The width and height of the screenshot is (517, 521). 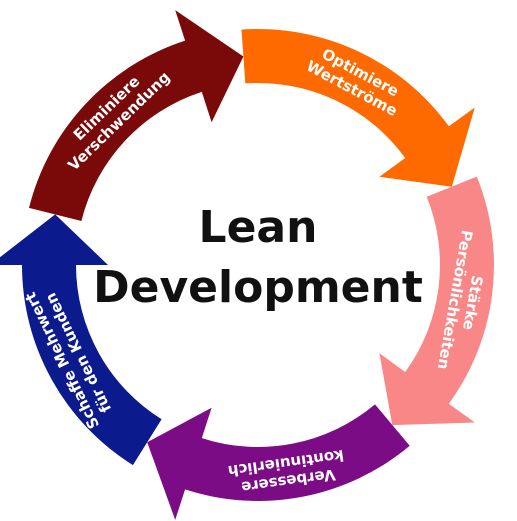 I want to click on center-title-line-2: Development, so click(x=258, y=287).